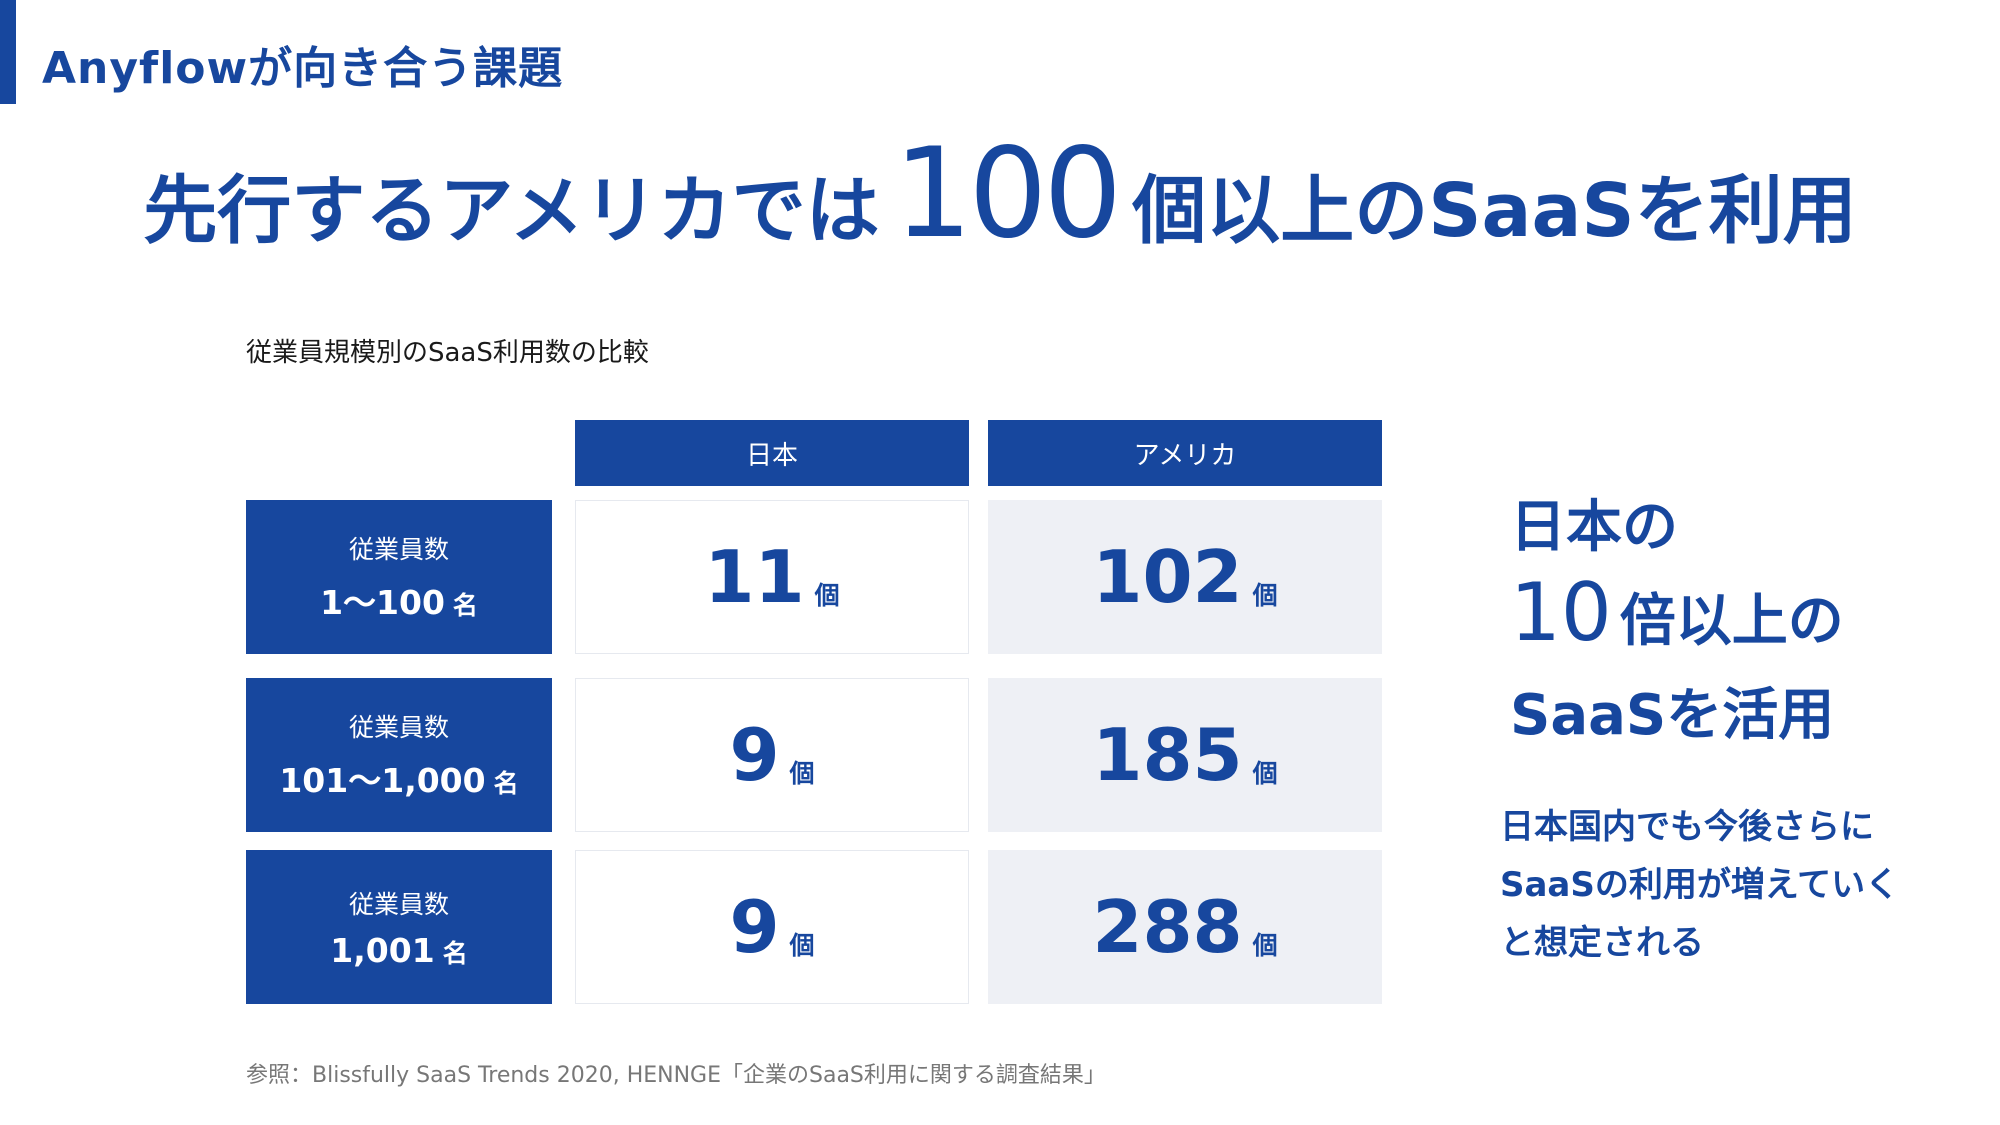 The height and width of the screenshot is (1125, 2000). I want to click on row-header-1: 従業員数 1〜100 名, so click(399, 577).